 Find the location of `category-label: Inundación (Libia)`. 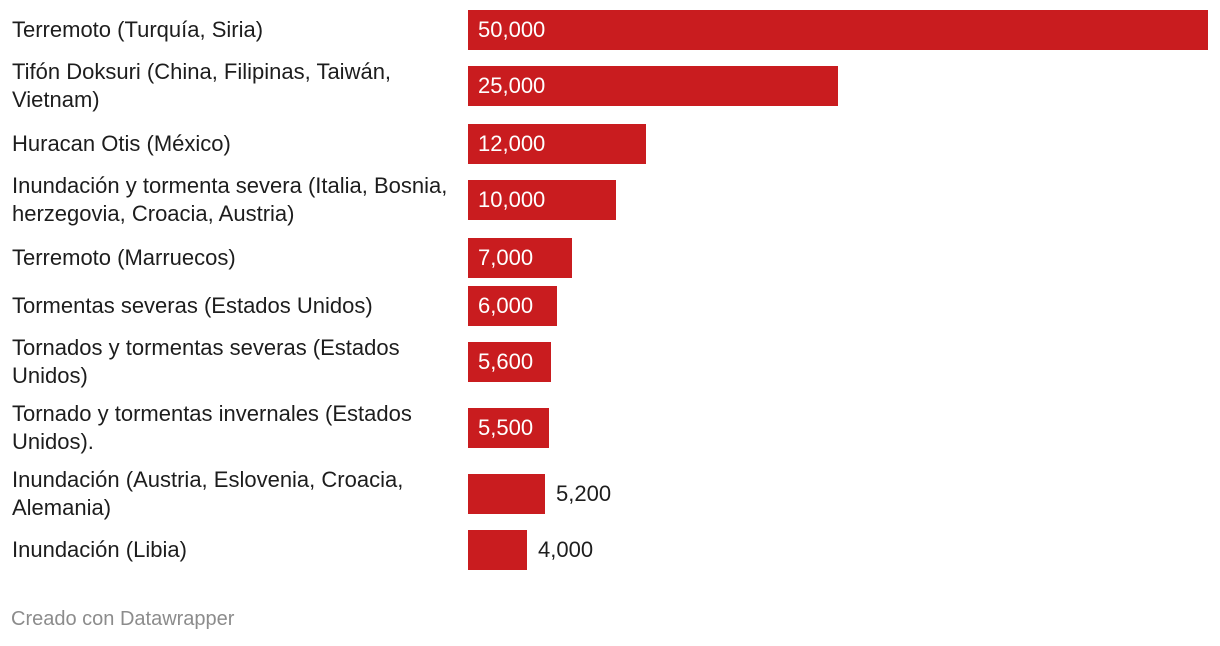

category-label: Inundación (Libia) is located at coordinates (99, 549).